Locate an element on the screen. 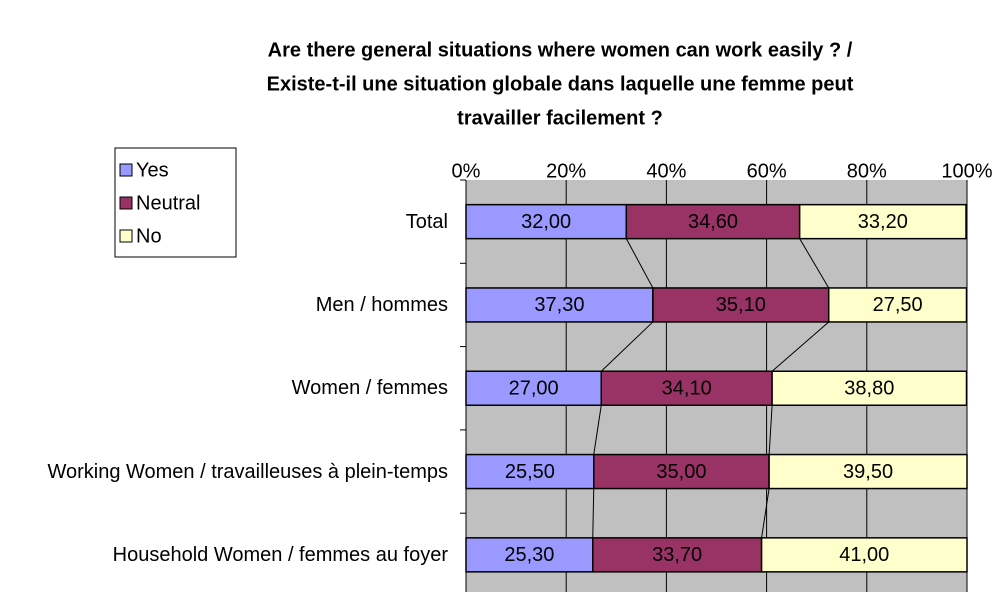 Image resolution: width=1003 pixels, height=592 pixels. category-label-box: Women / femmes is located at coordinates (225, 388).